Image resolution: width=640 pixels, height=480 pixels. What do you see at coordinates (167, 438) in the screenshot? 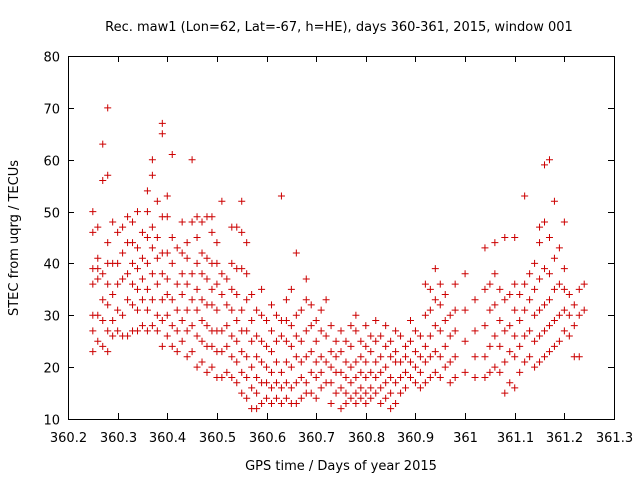
I see `x-tick-label: 360.4` at bounding box center [167, 438].